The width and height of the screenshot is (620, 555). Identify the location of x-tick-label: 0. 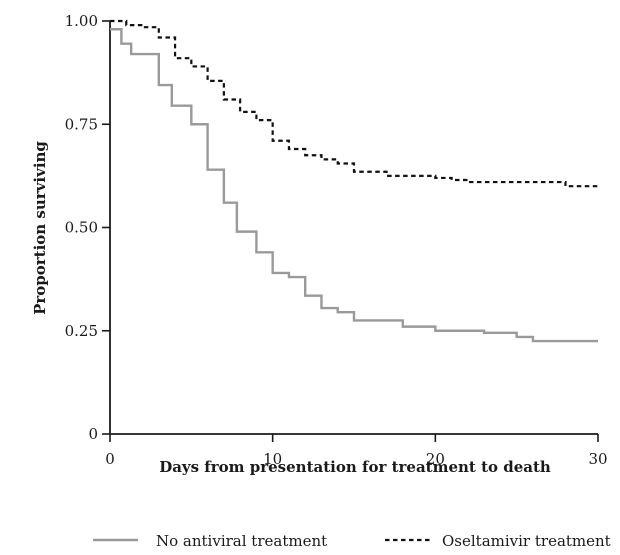
(110, 459).